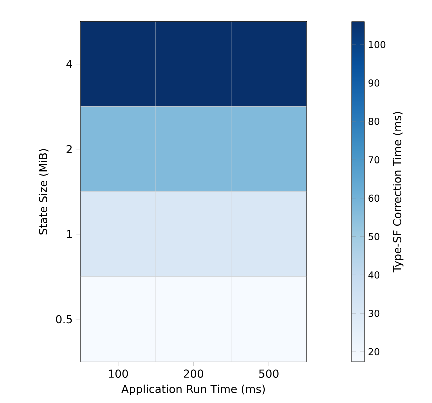  I want to click on y-tick-label: 2, so click(69, 149).